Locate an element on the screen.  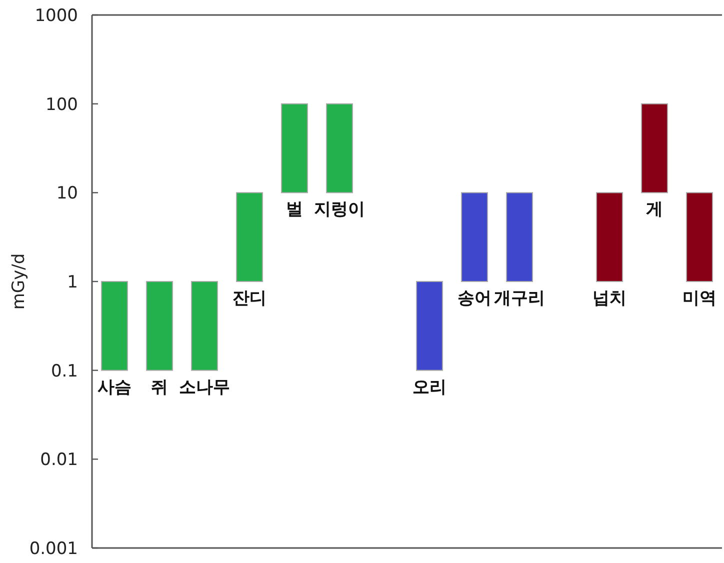
y-tick-label: 0.1 is located at coordinates (64, 371).